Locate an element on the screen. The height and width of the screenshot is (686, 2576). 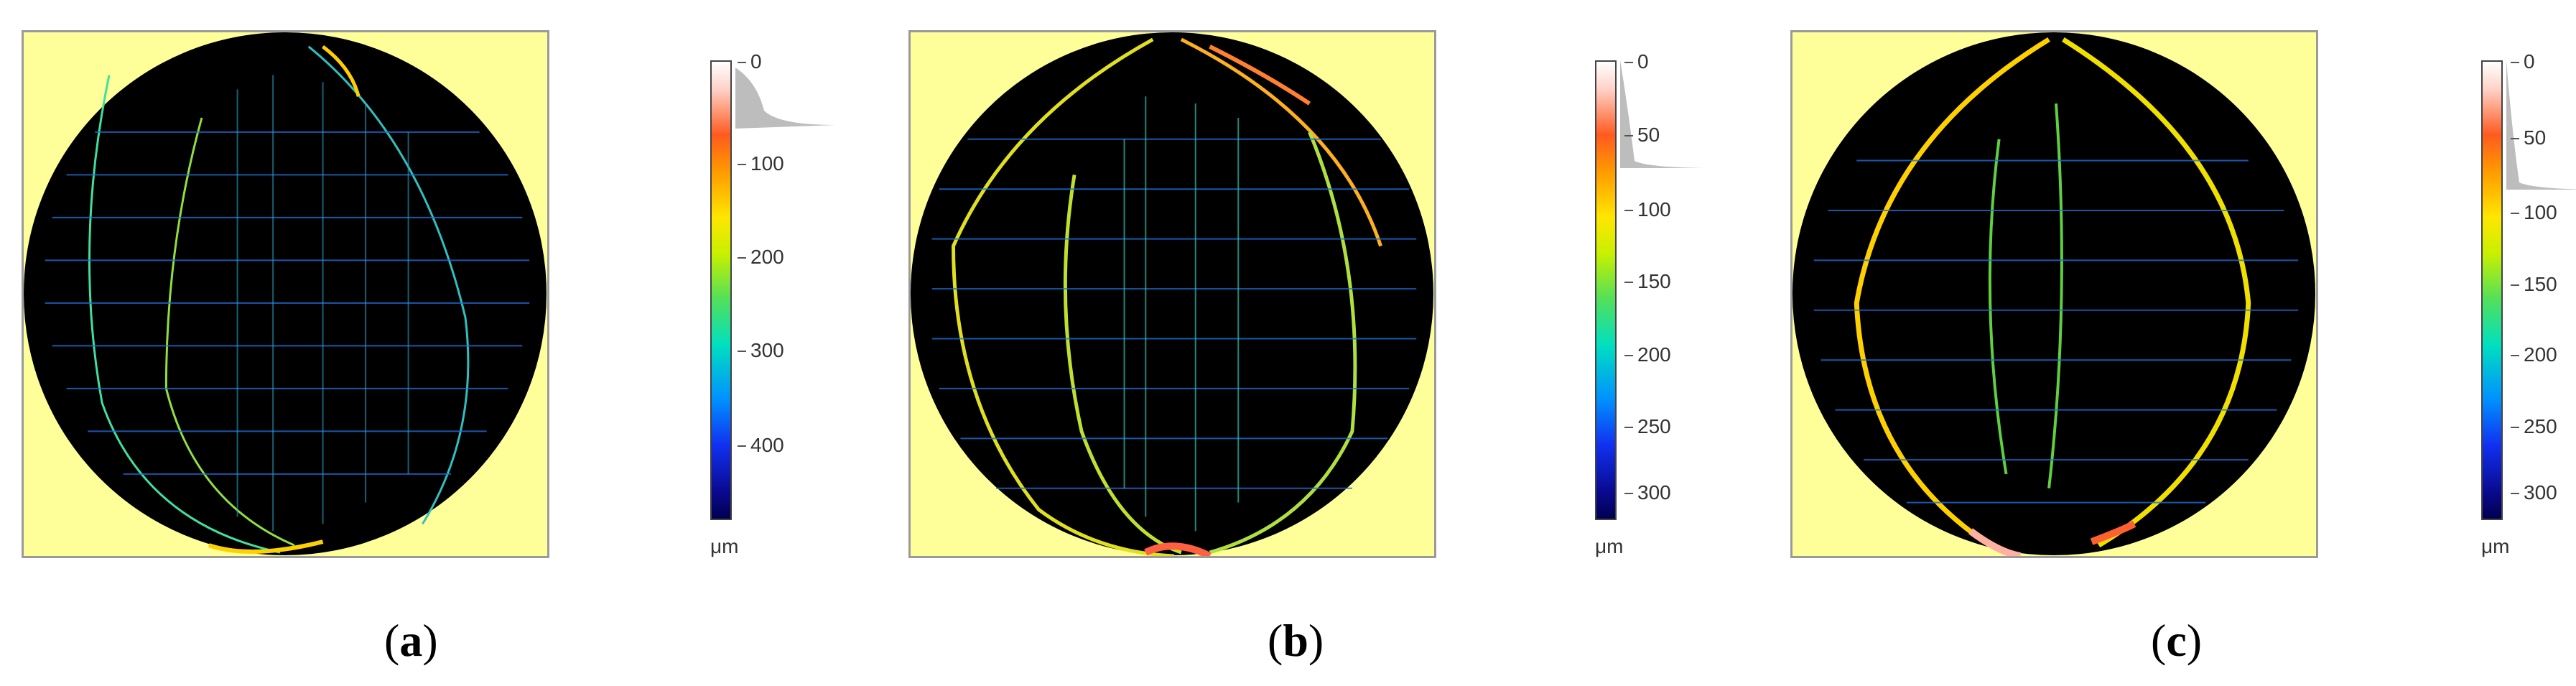
caption-letter: b is located at coordinates (1295, 640).